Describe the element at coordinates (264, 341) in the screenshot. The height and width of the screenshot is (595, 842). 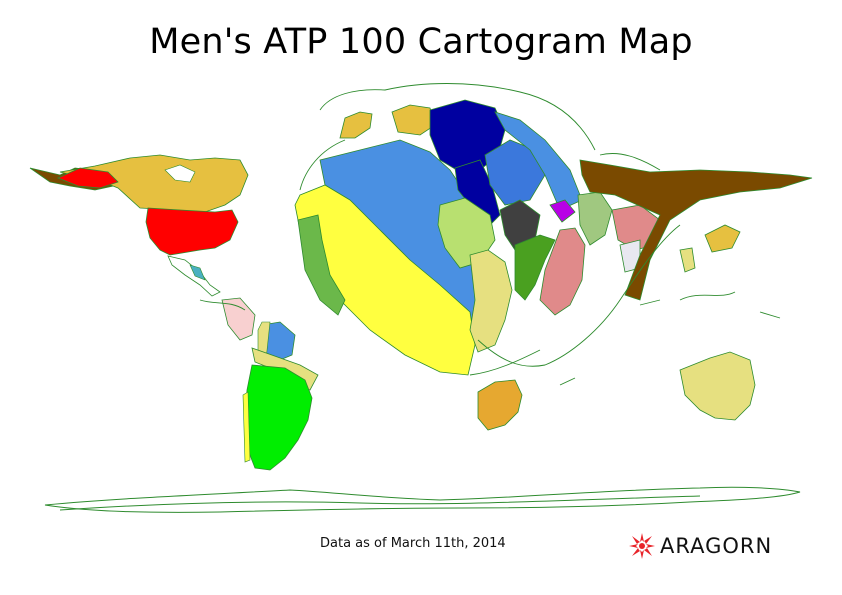
I see `region-brazil-outer` at that location.